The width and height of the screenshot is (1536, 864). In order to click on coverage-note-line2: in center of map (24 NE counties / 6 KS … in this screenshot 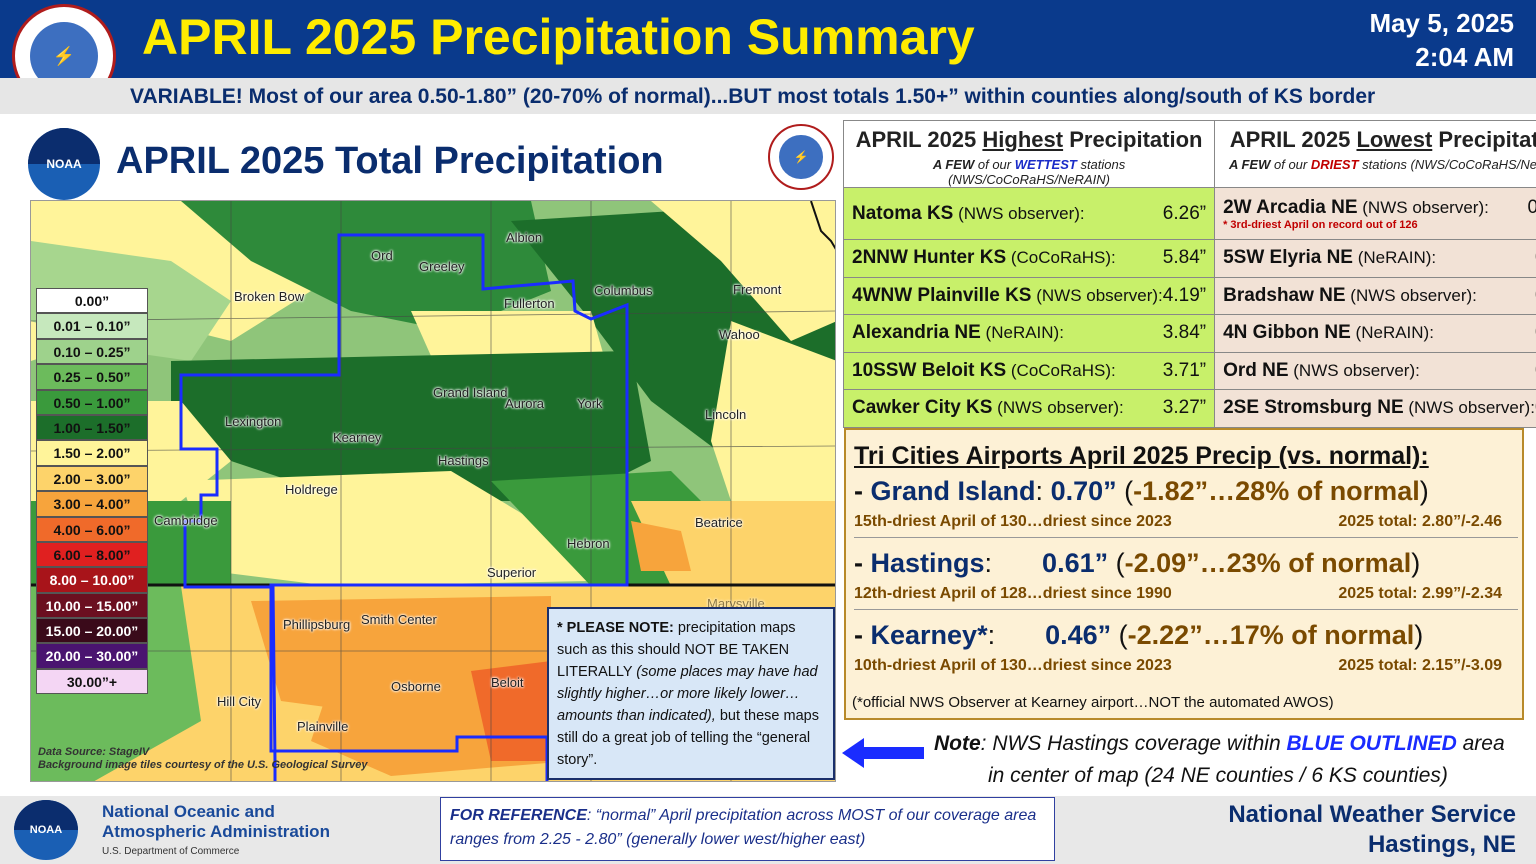, I will do `click(1218, 775)`.